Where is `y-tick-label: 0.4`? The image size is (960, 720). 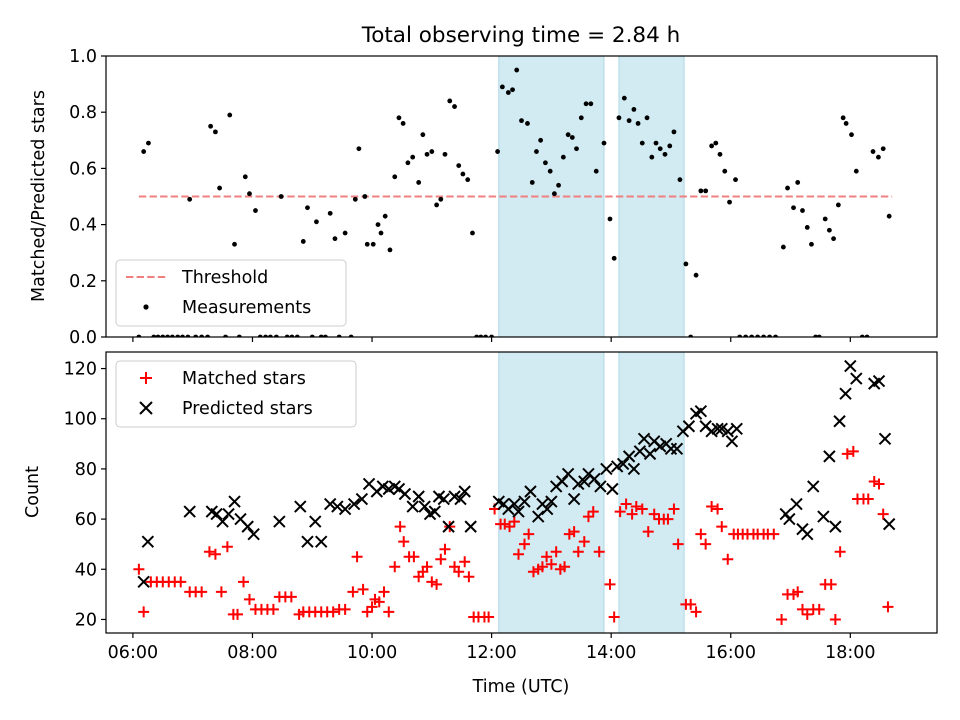 y-tick-label: 0.4 is located at coordinates (83, 226).